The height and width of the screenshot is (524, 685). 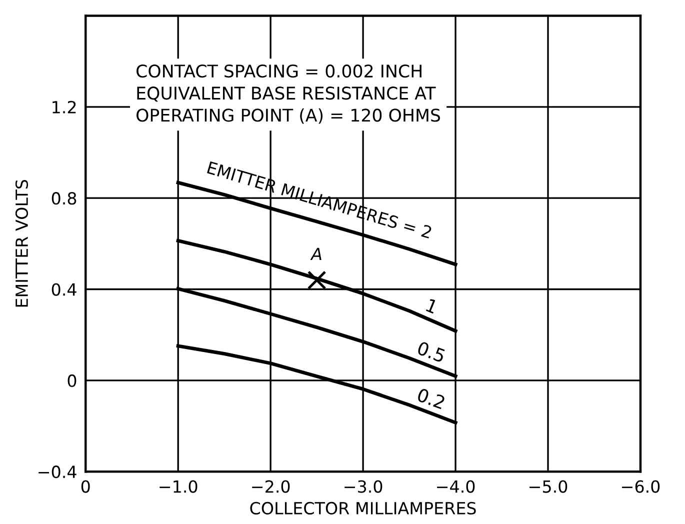 I want to click on x-tick-label: −1.0, so click(x=179, y=486).